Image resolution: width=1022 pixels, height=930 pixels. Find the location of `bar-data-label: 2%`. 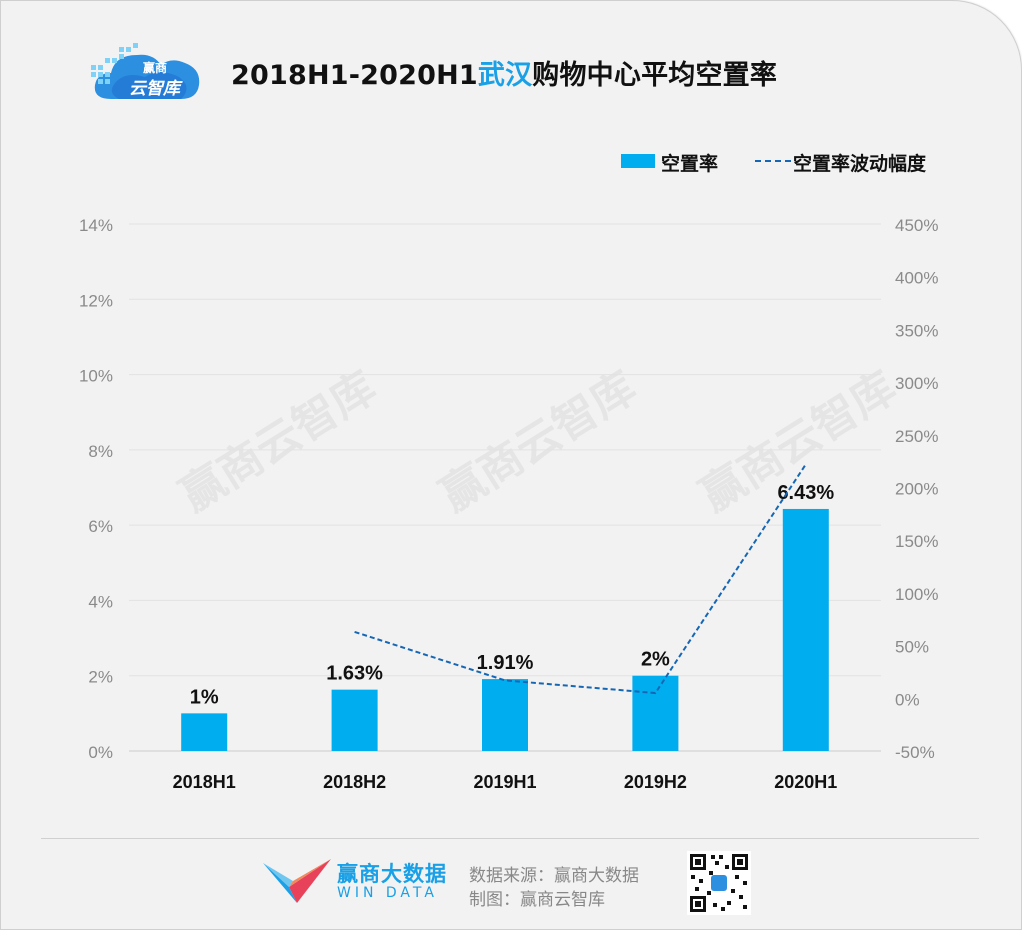

bar-data-label: 2% is located at coordinates (655, 660).